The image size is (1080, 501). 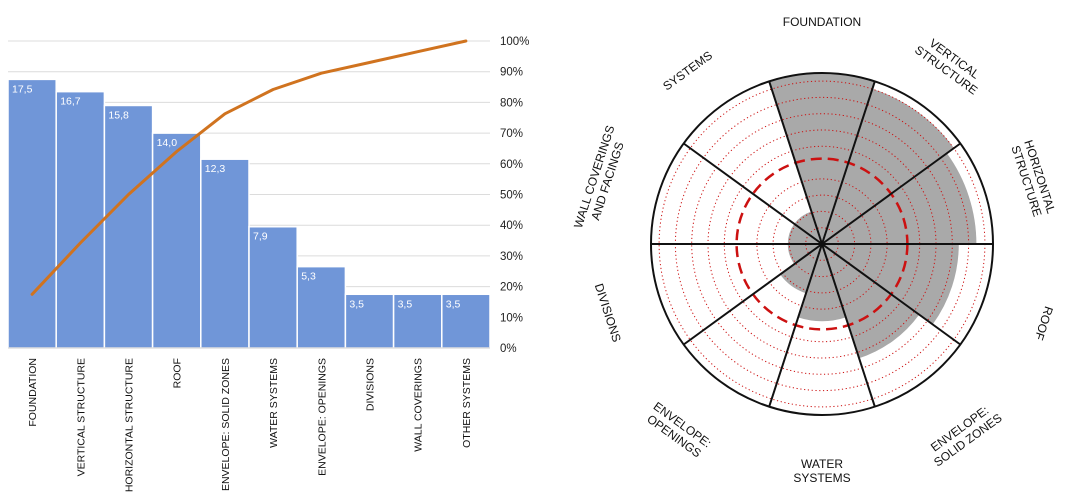 I want to click on bar-value-label: 14,0, so click(x=167, y=143).